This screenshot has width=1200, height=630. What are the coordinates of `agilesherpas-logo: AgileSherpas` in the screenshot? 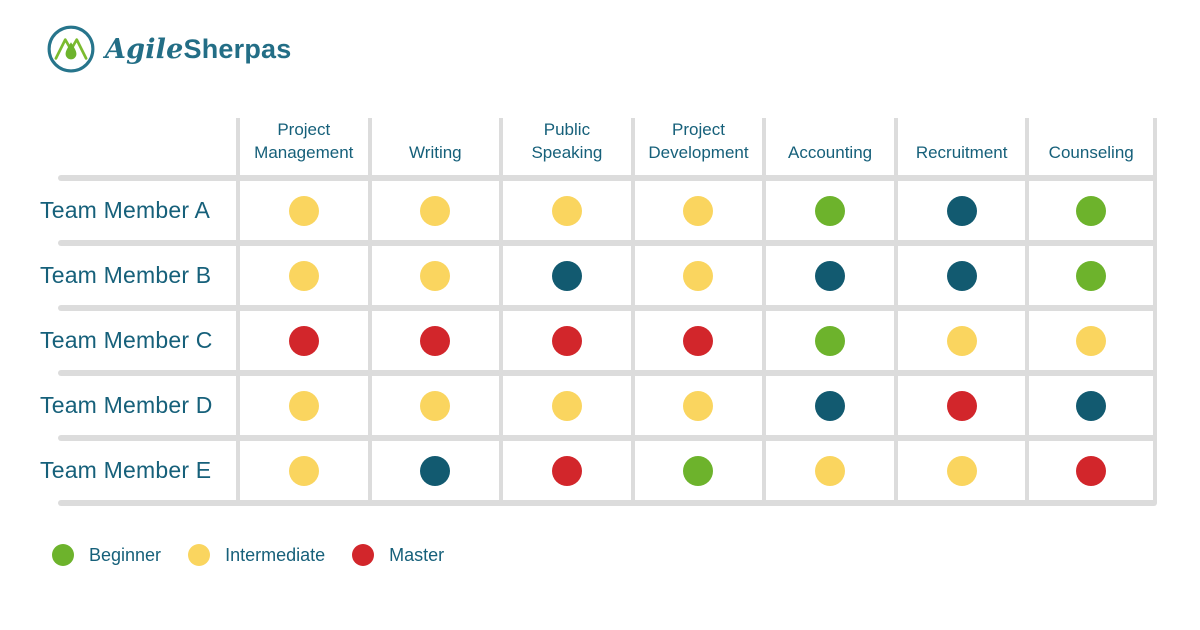 It's located at (168, 49).